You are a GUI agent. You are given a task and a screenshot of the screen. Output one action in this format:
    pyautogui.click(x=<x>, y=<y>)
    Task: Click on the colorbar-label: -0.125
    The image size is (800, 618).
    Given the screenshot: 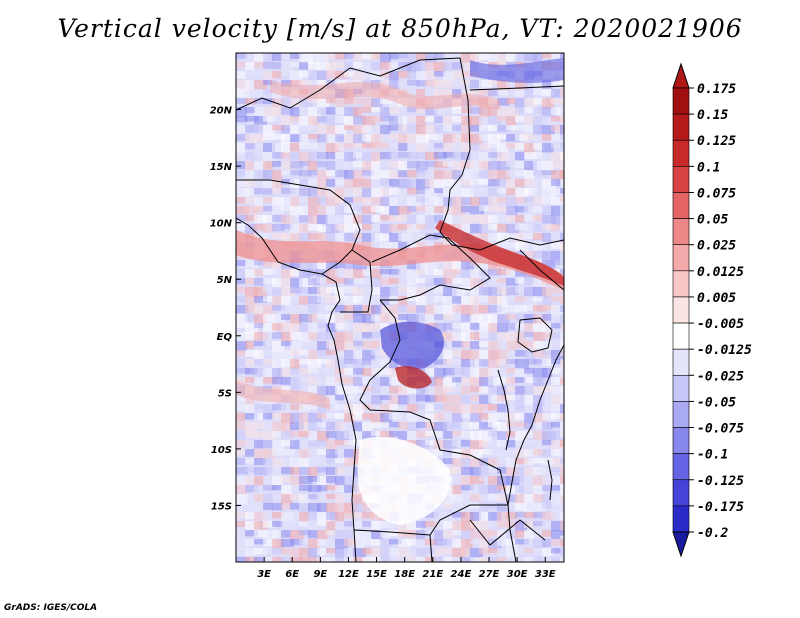 What is the action you would take?
    pyautogui.click(x=720, y=481)
    